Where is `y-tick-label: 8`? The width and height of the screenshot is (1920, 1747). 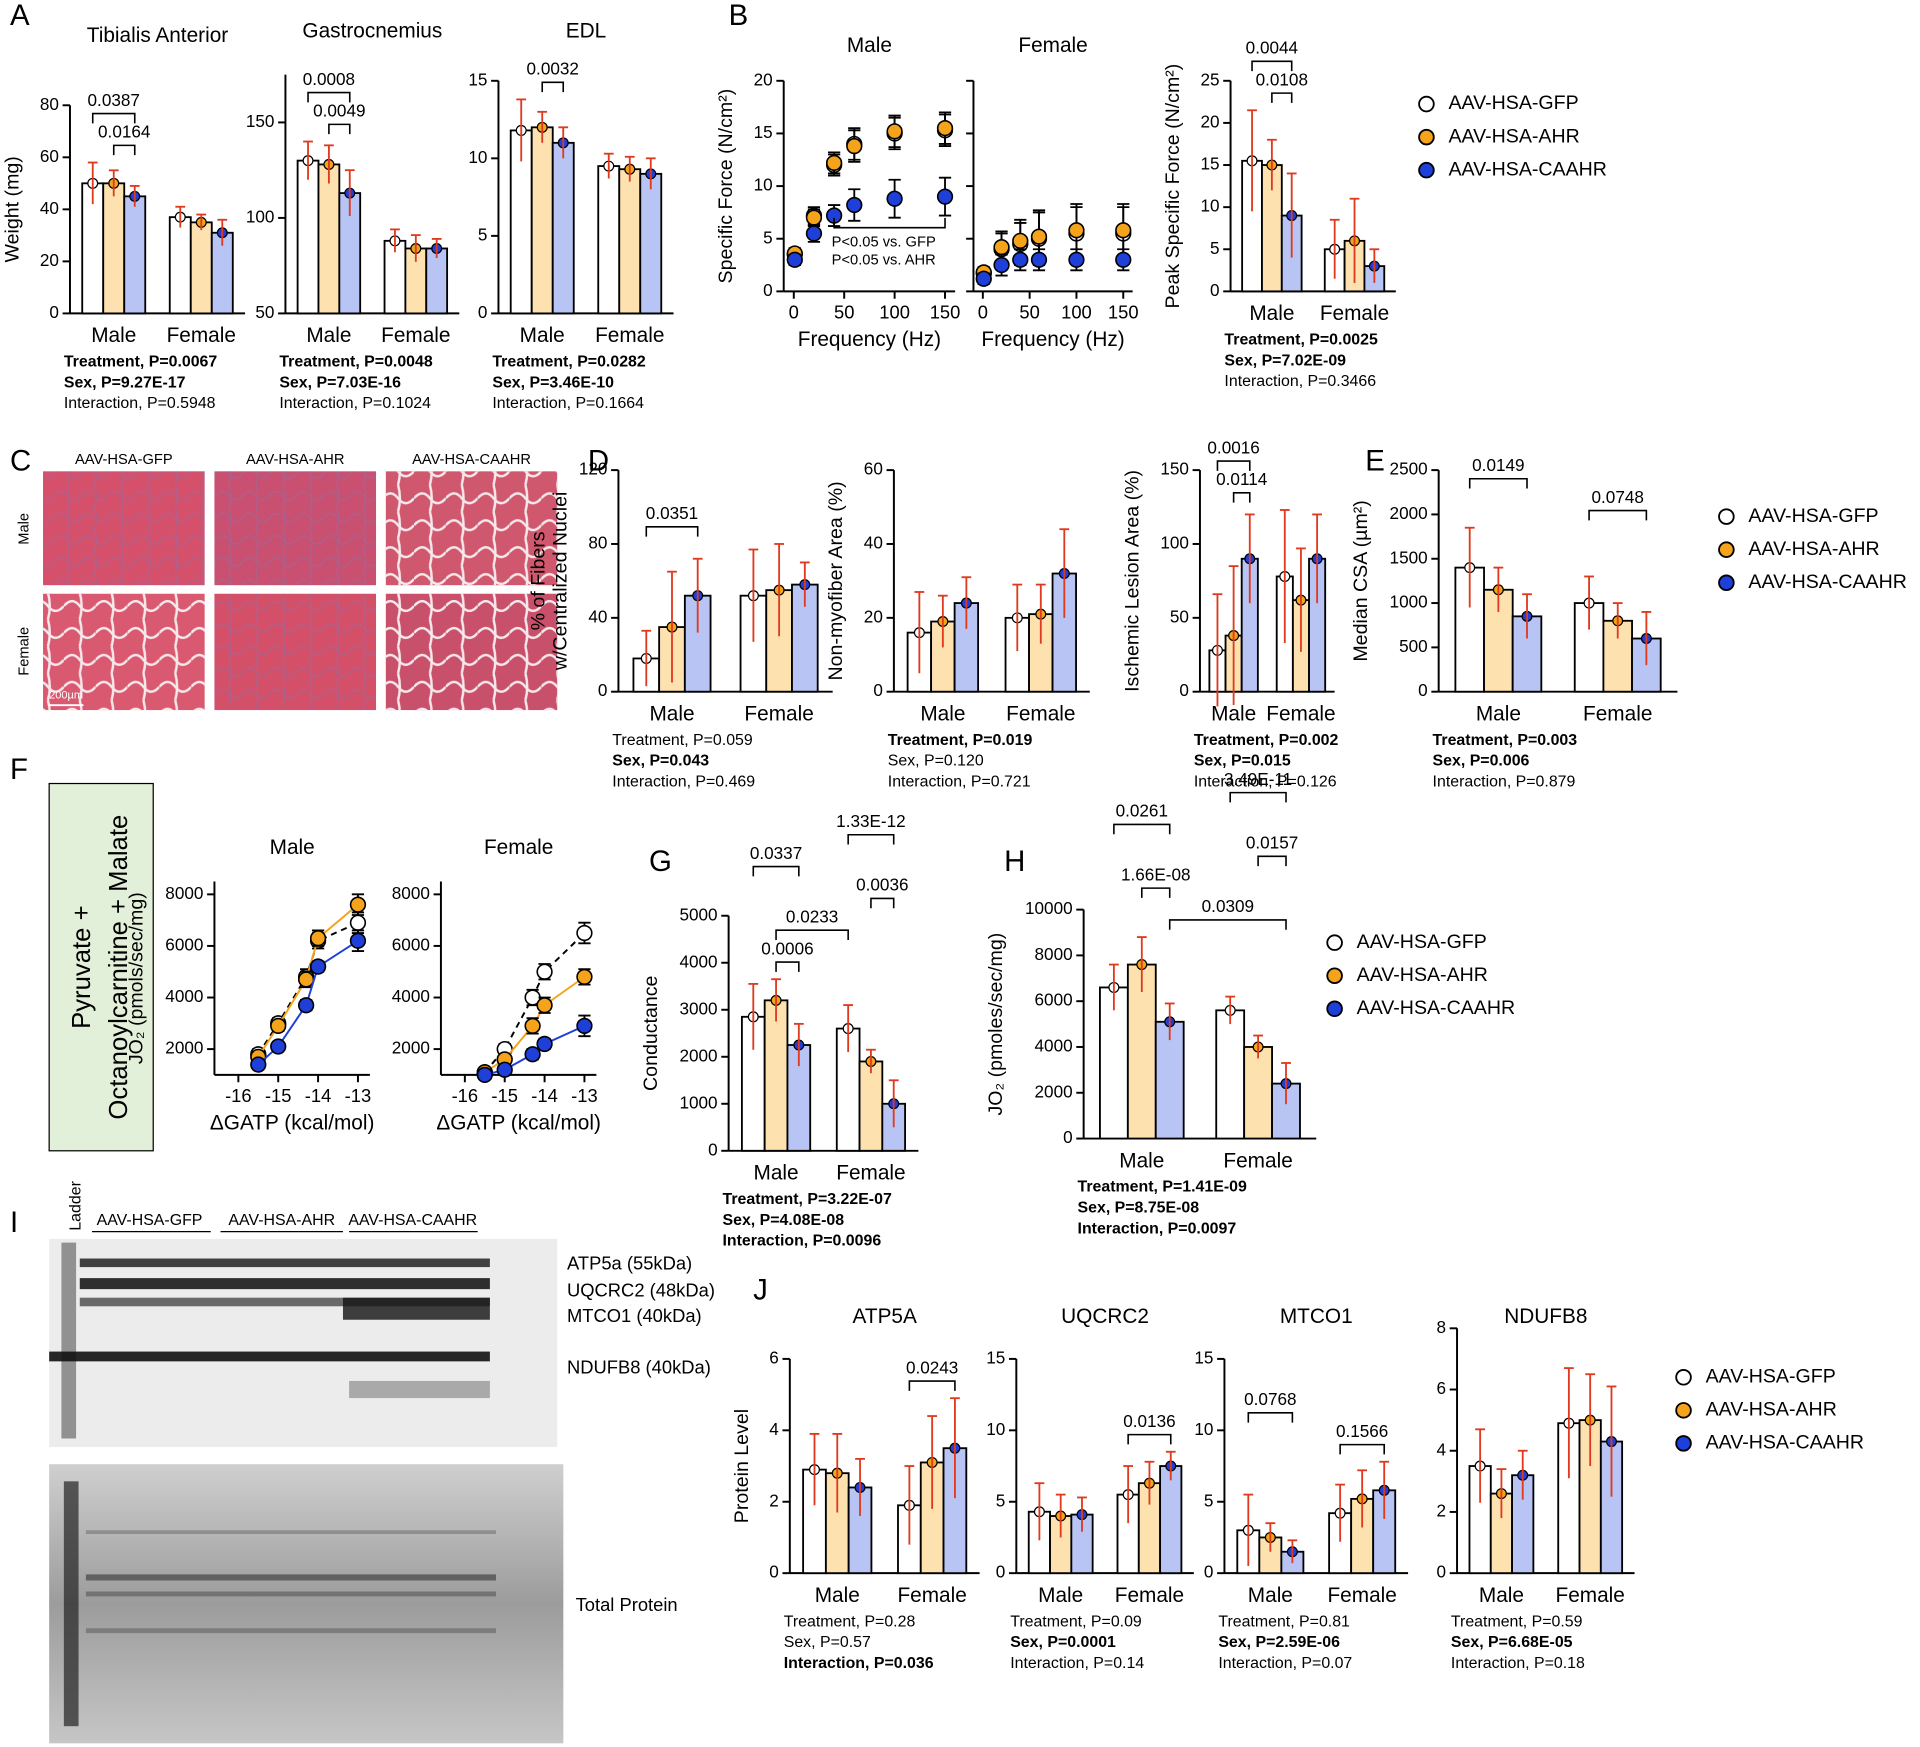
y-tick-label: 8 is located at coordinates (1441, 1327).